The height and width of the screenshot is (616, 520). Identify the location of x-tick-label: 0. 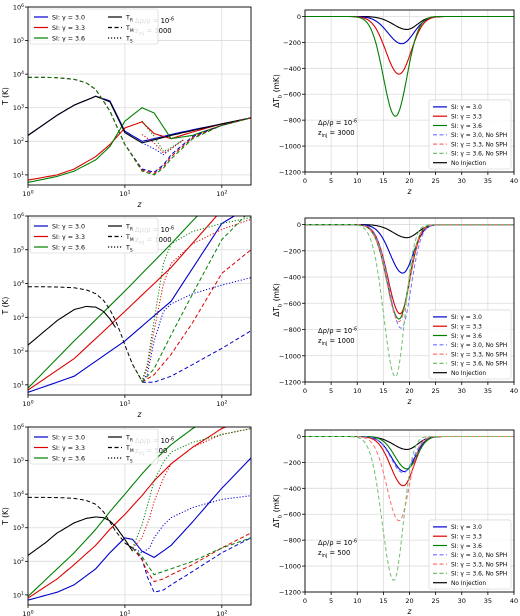
(305, 391).